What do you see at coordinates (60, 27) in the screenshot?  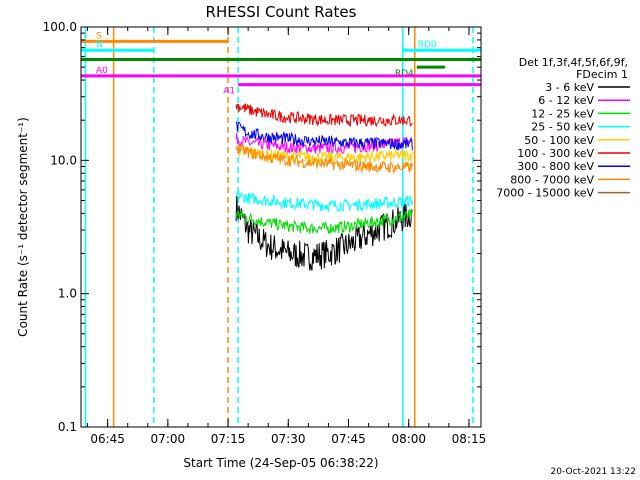 I see `y-tick-label: 100.0` at bounding box center [60, 27].